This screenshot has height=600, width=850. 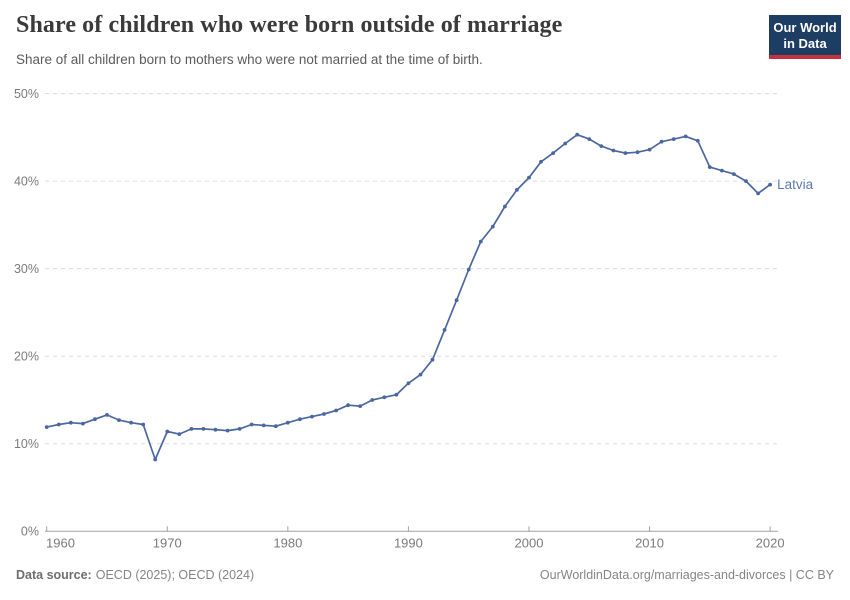 I want to click on x-tick-label: 1980, so click(x=287, y=542).